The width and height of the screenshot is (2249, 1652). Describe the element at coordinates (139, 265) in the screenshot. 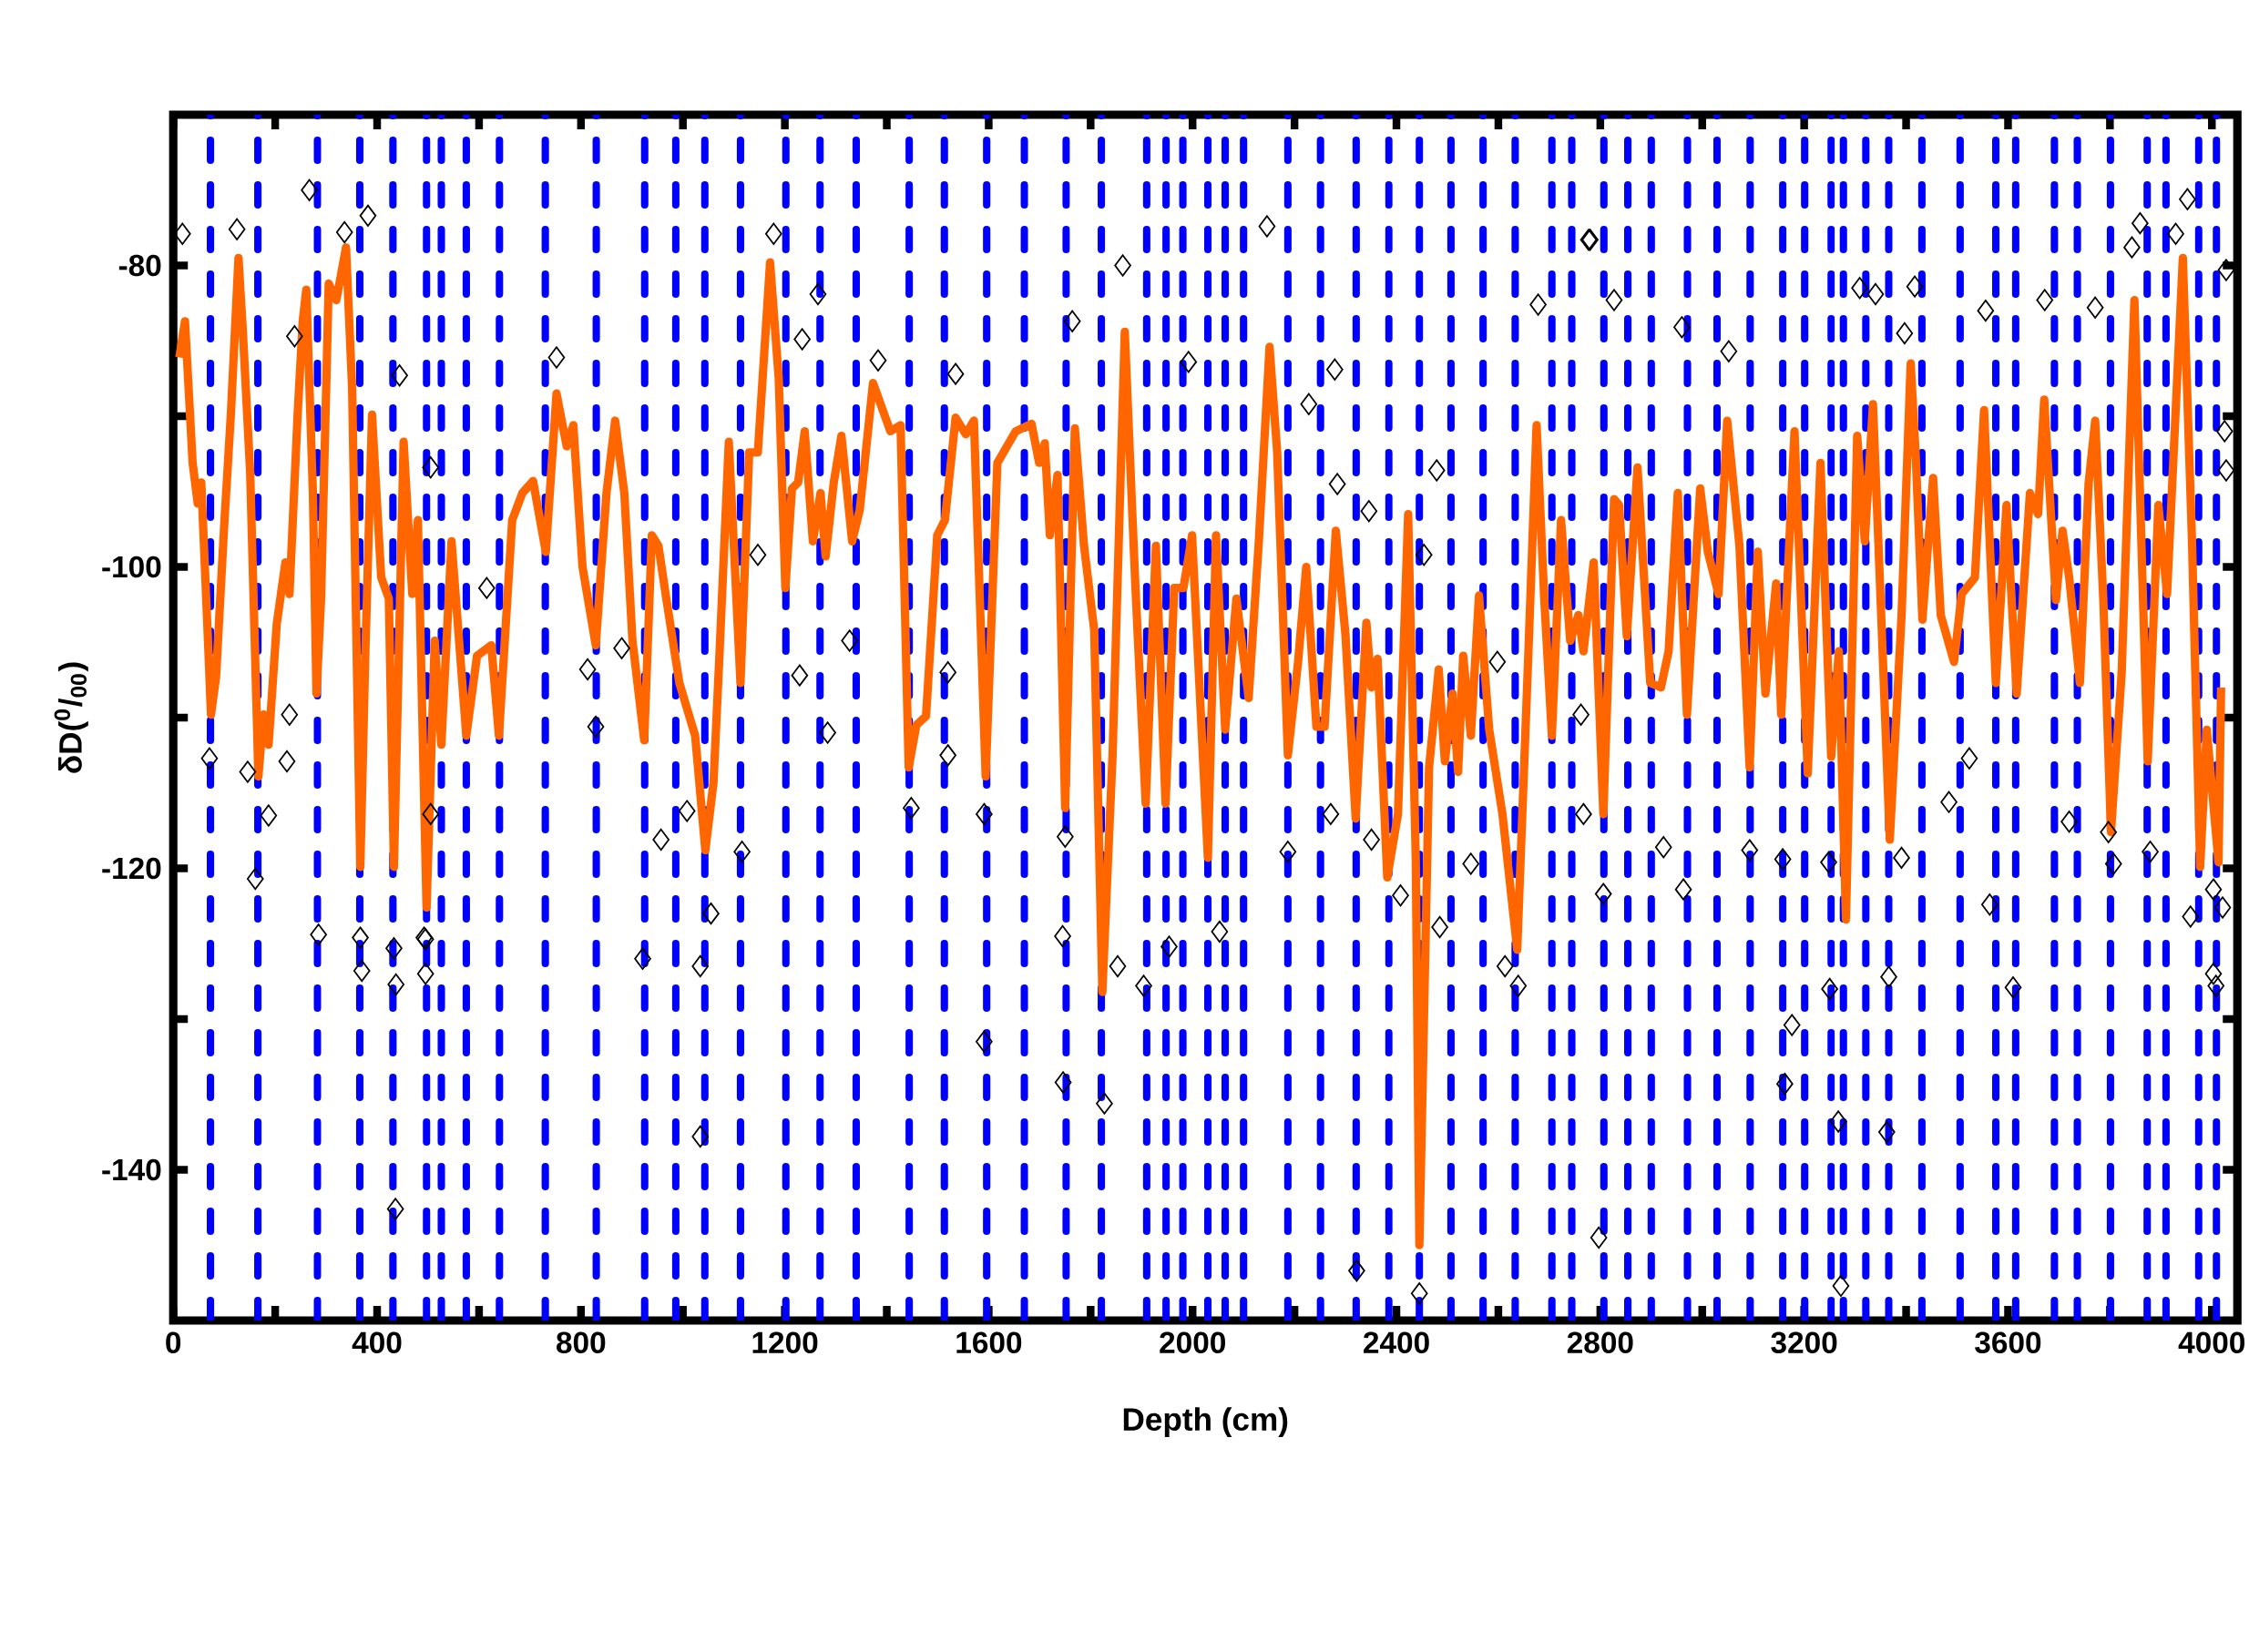

I see `y-tick-label: -80` at that location.